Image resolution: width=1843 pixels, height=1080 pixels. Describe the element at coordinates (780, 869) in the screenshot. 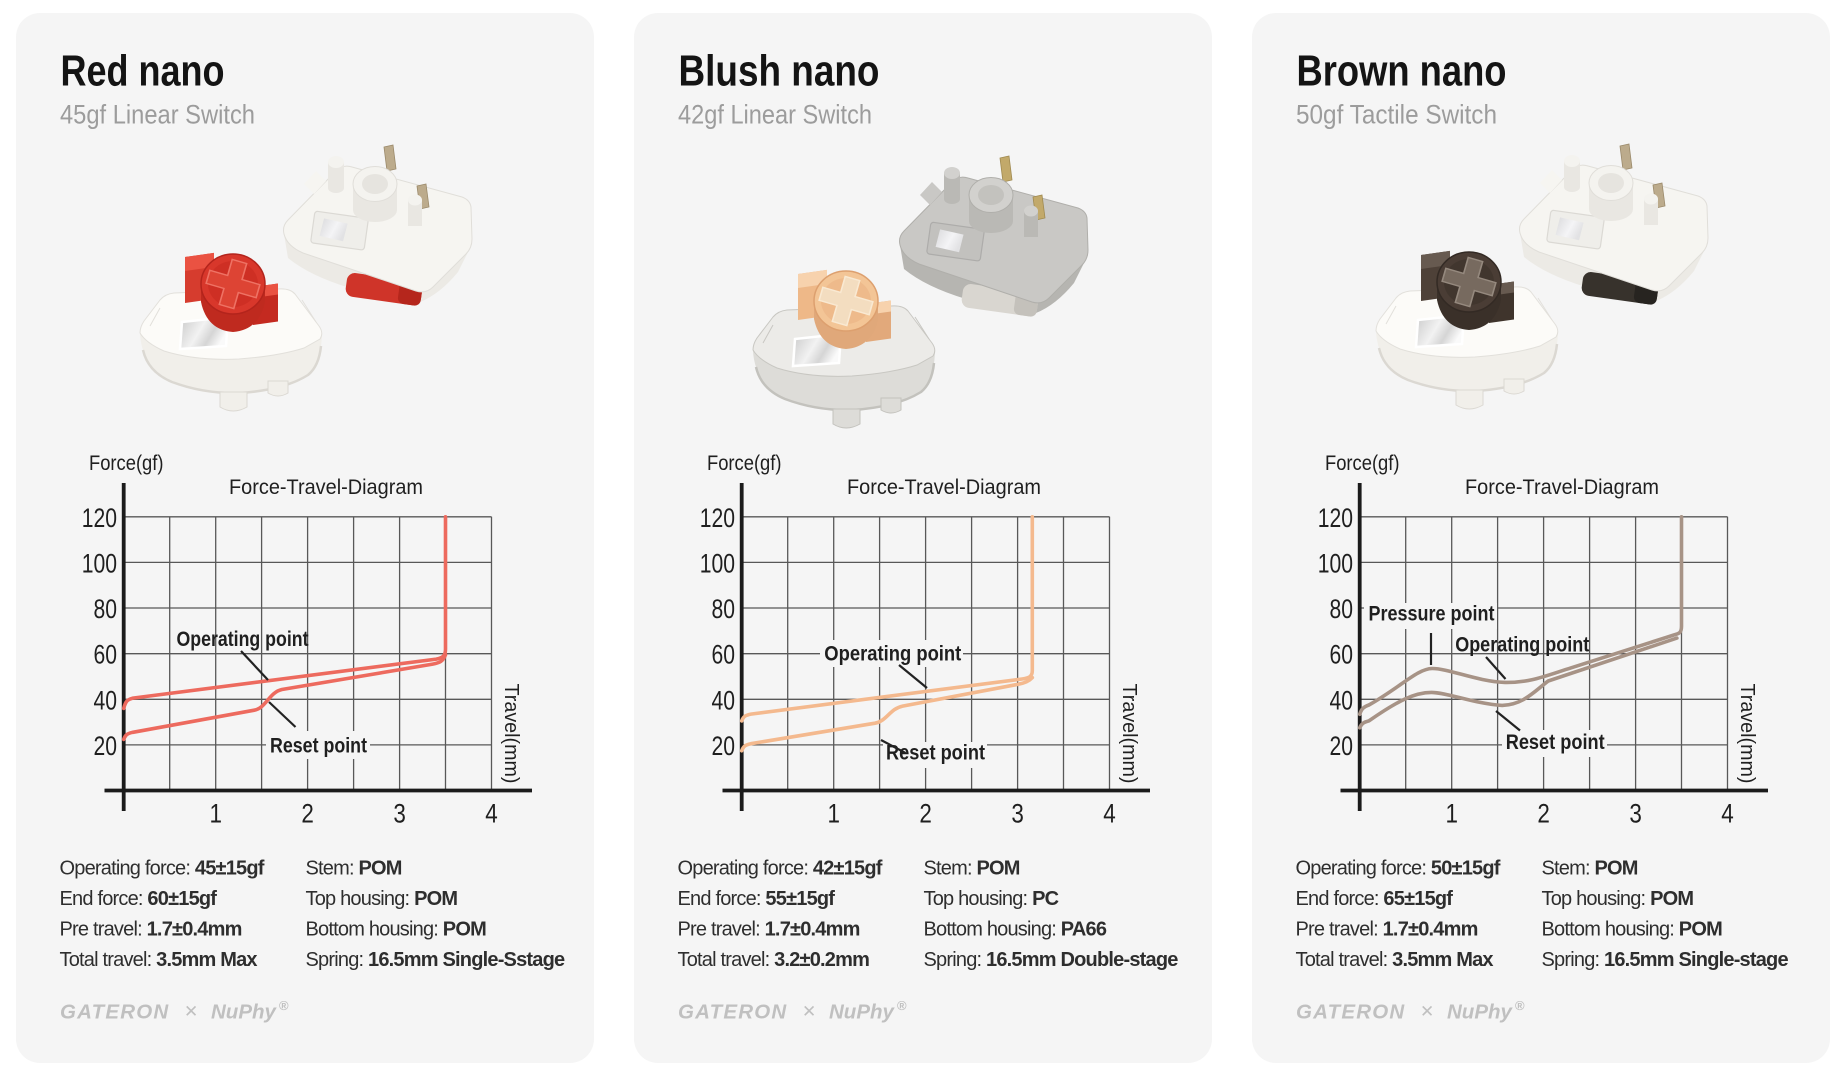

I see `svg-text: Operating force: 42±15gf` at that location.